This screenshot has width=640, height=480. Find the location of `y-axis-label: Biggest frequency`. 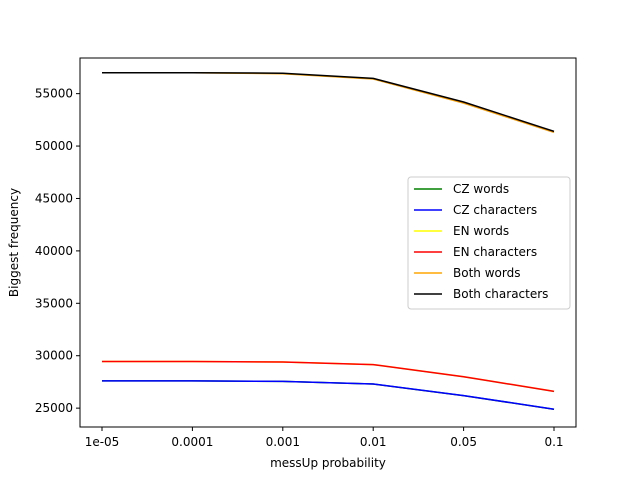

y-axis-label: Biggest frequency is located at coordinates (14, 242).